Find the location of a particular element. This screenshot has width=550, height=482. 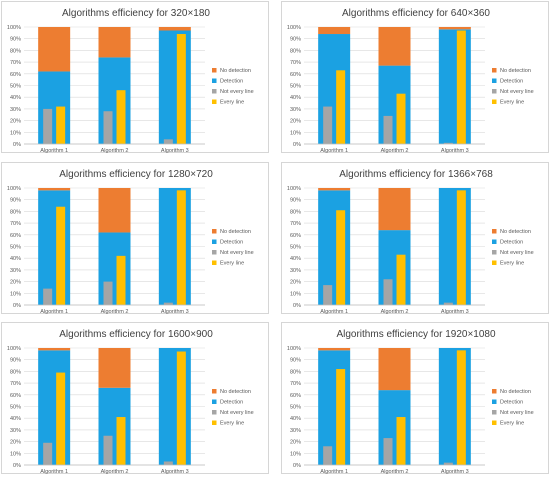

chart-title: Algorithms efficiency for 640×360 is located at coordinates (416, 13).